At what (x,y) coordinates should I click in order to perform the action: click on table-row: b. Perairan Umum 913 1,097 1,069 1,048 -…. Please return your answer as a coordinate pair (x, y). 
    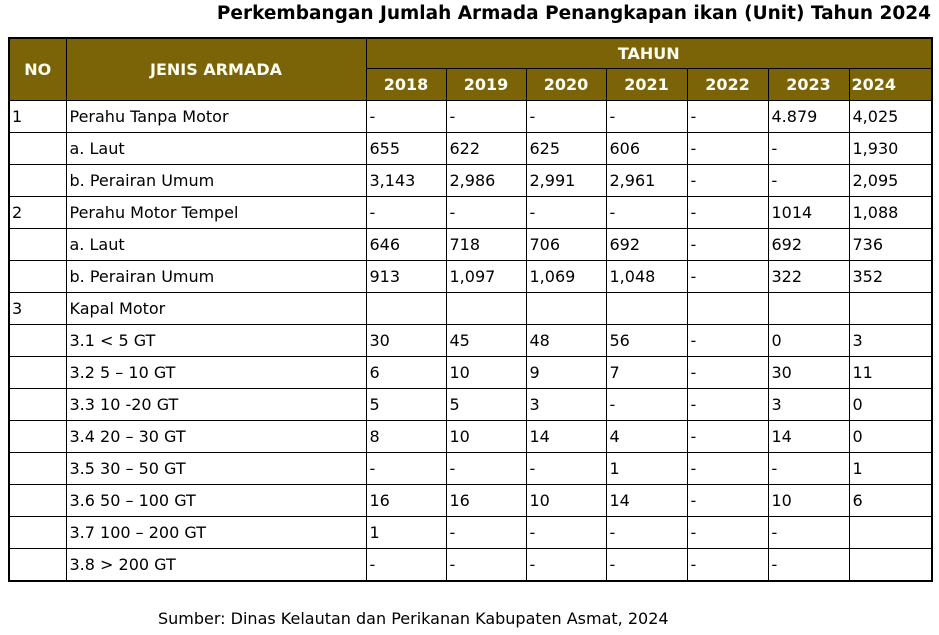
    Looking at the image, I should click on (470, 276).